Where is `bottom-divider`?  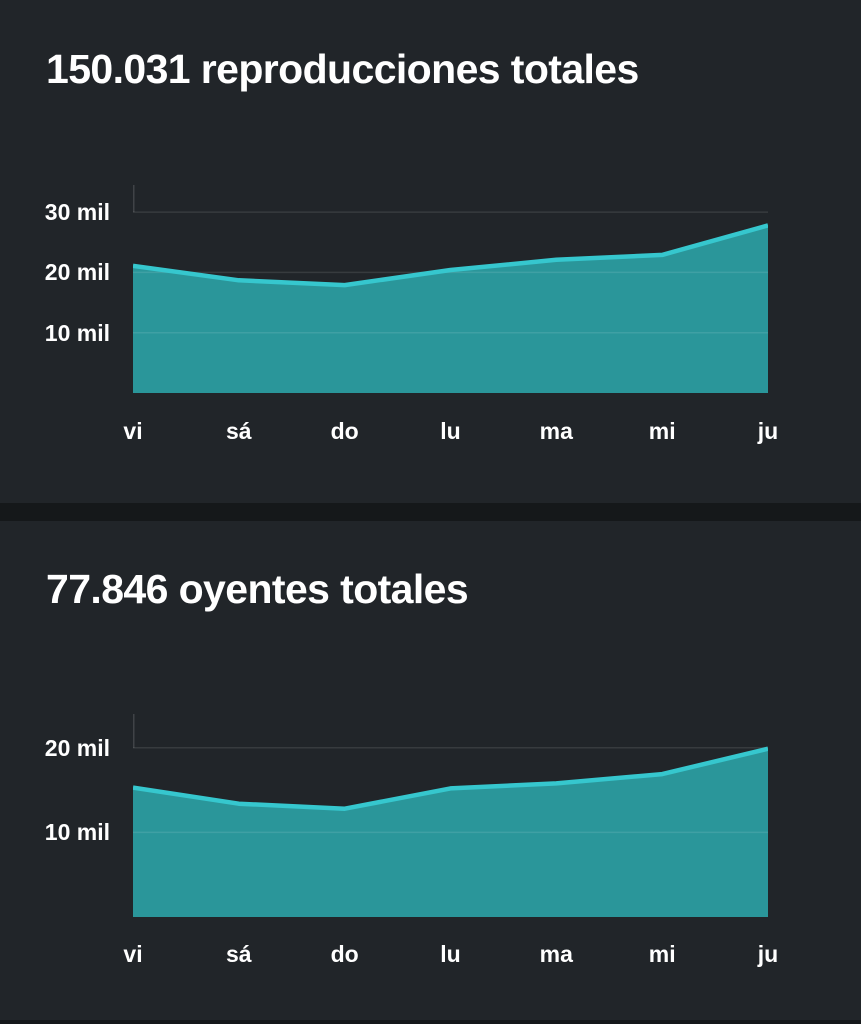
bottom-divider is located at coordinates (430, 1022).